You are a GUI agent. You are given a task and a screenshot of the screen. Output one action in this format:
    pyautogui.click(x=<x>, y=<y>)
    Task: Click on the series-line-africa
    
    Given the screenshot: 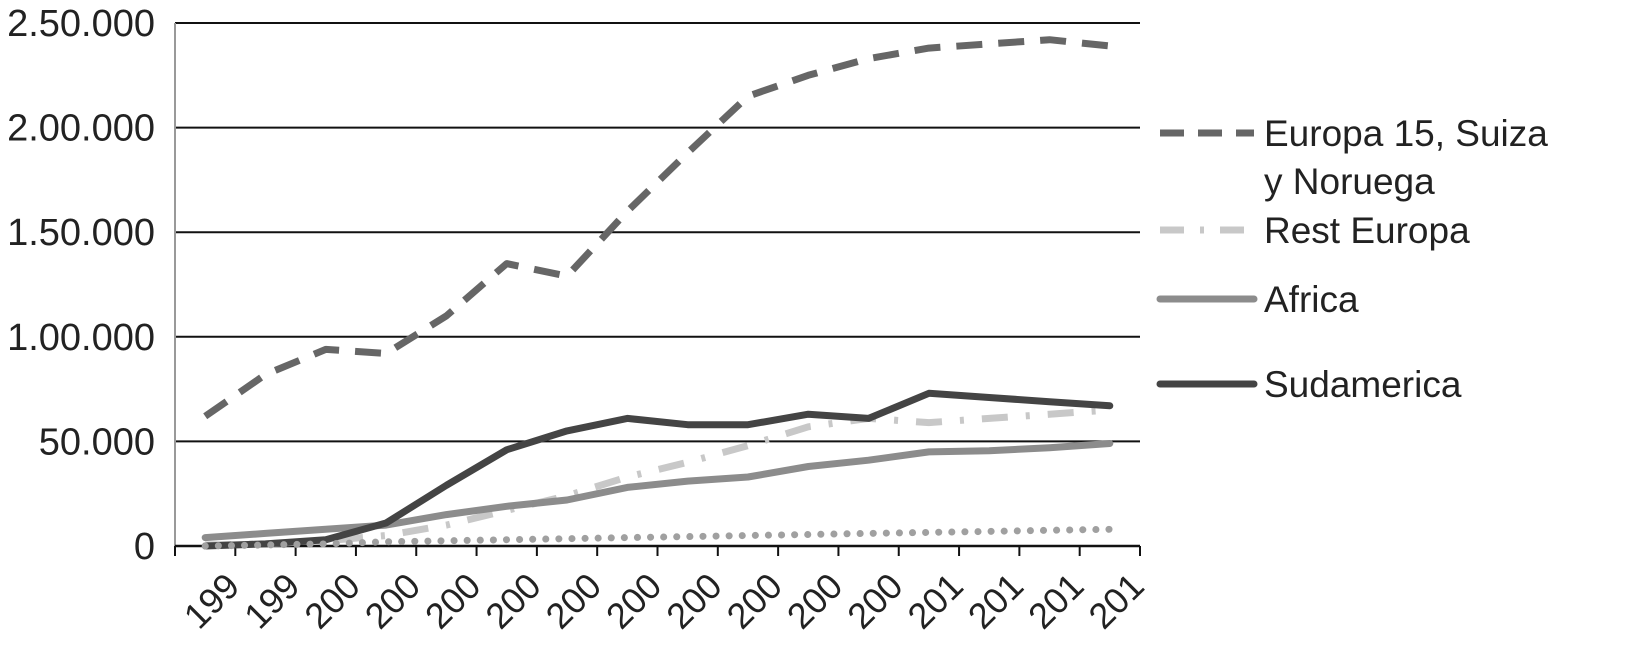 What is the action you would take?
    pyautogui.click(x=657, y=491)
    